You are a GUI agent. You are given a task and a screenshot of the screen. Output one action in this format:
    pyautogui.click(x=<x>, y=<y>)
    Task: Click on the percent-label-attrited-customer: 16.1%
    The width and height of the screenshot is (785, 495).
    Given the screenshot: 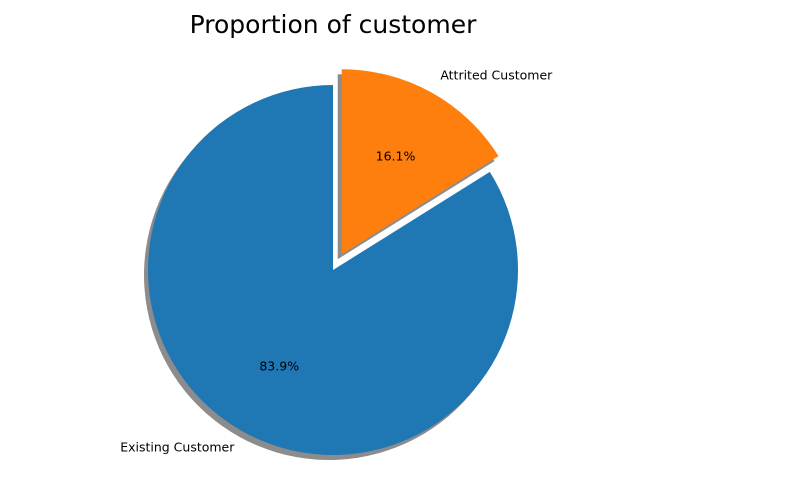 What is the action you would take?
    pyautogui.click(x=396, y=156)
    